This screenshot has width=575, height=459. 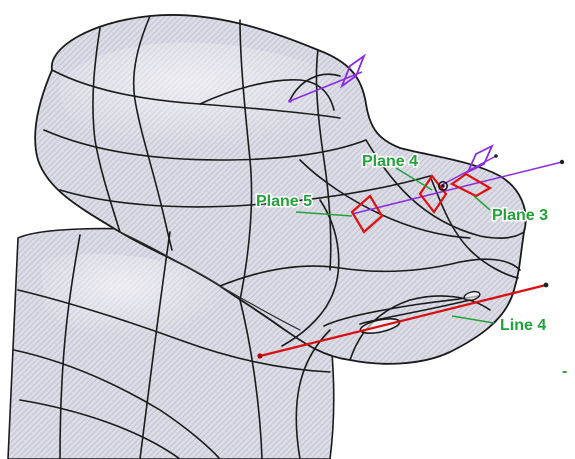 What do you see at coordinates (546, 285) in the screenshot?
I see `line-4-end-point` at bounding box center [546, 285].